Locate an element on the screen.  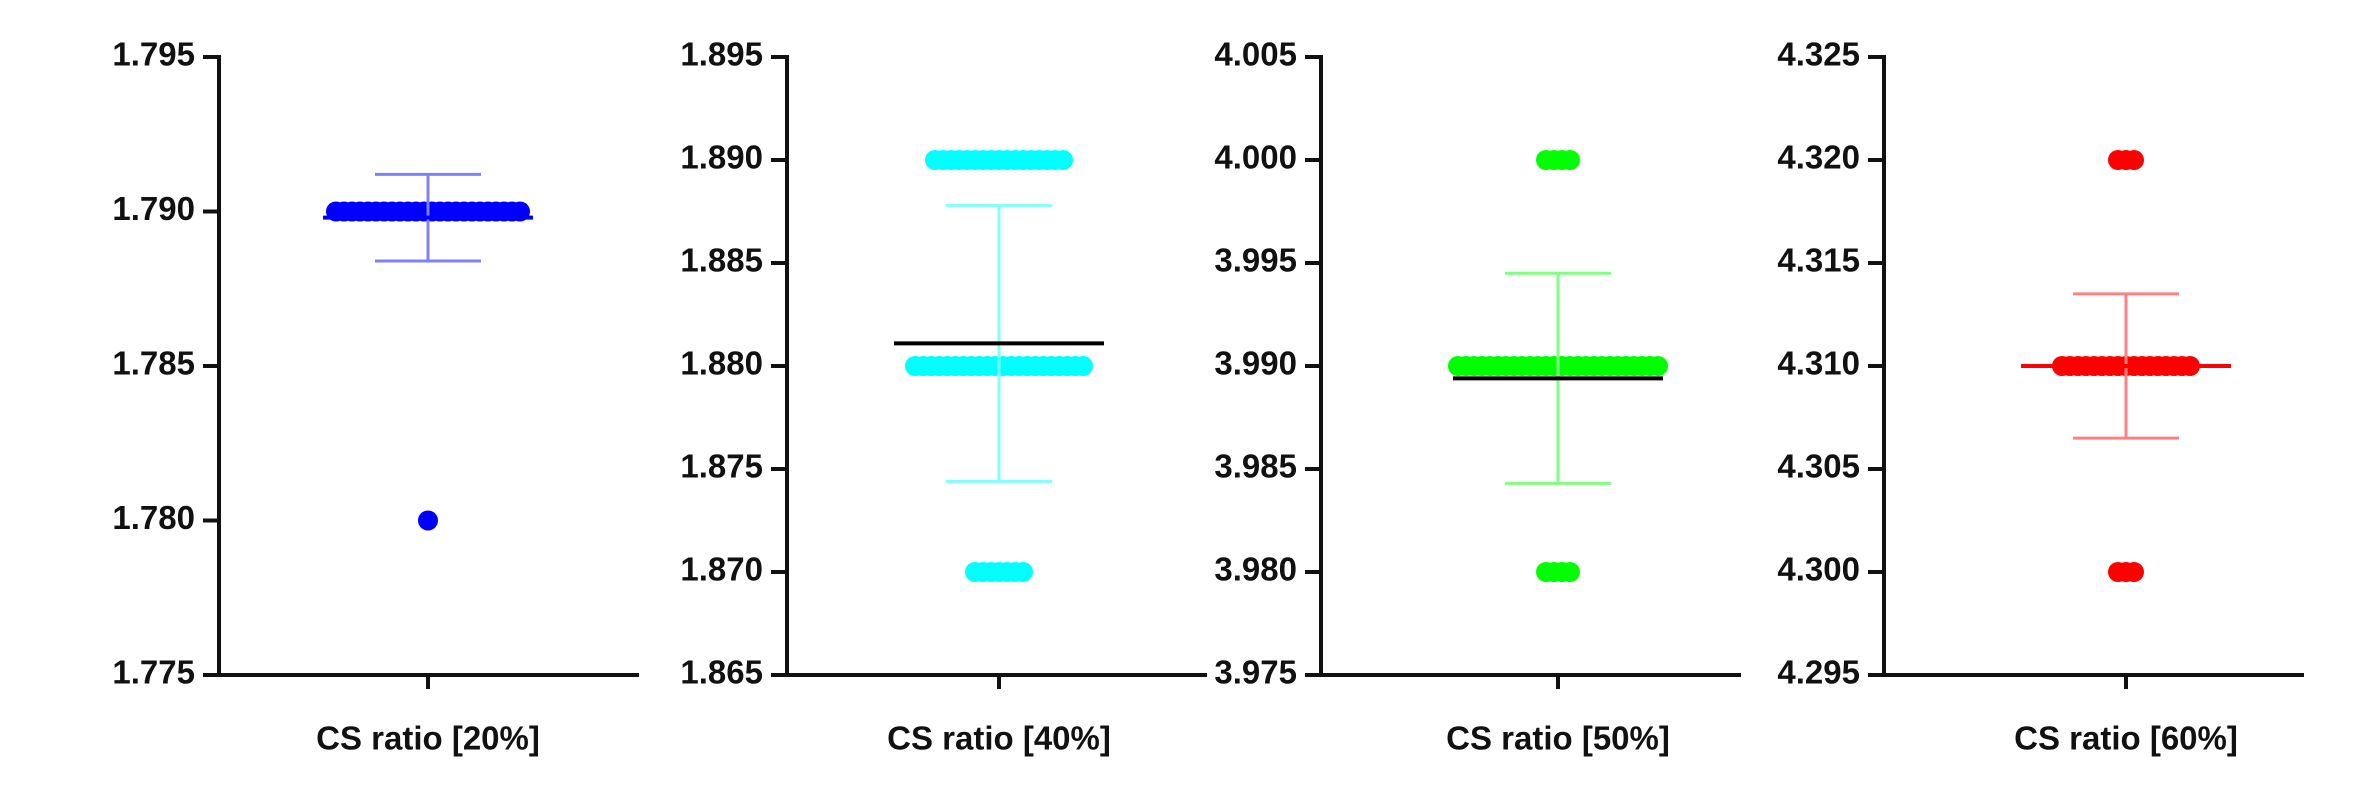
y-tick-label: 1.785 is located at coordinates (153, 363).